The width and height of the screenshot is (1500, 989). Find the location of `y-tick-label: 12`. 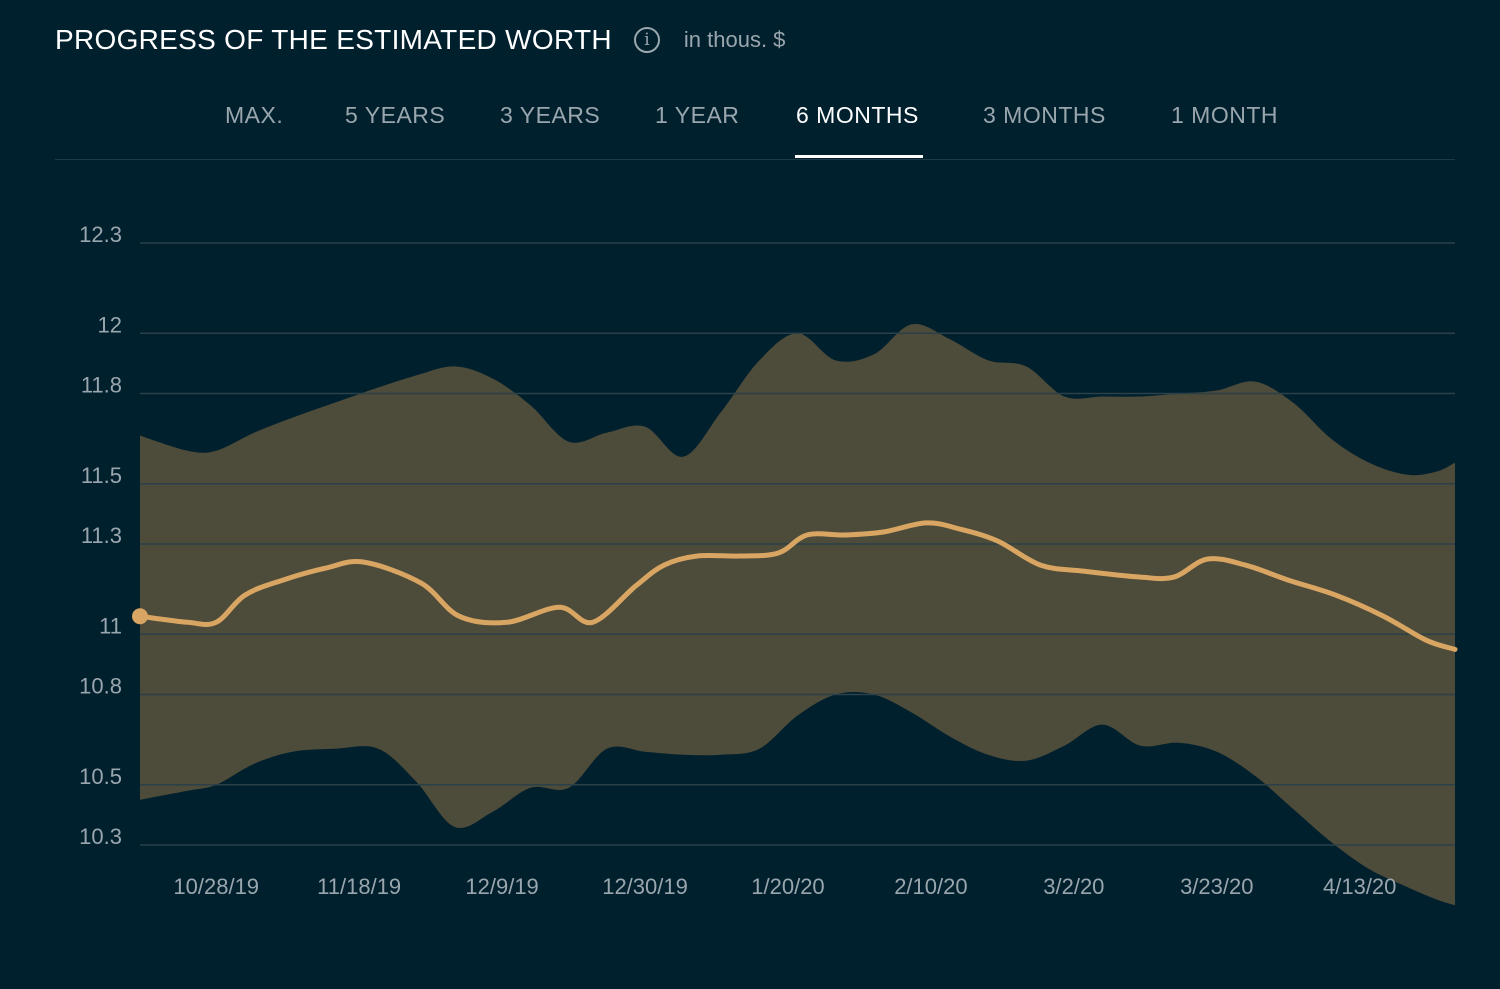

y-tick-label: 12 is located at coordinates (110, 324).